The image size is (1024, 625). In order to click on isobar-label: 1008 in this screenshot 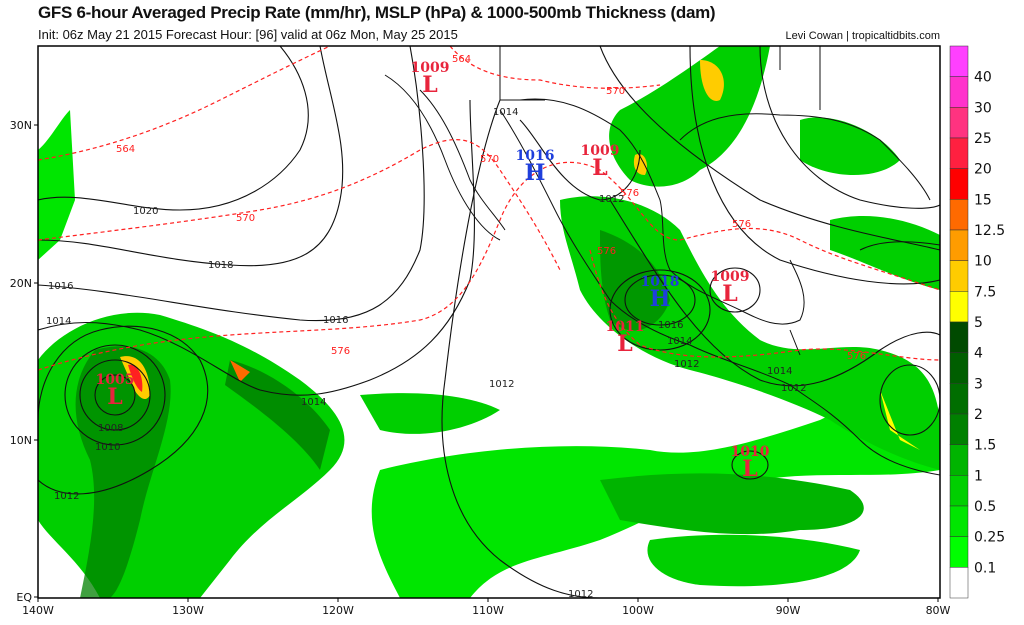, I will do `click(110, 428)`.